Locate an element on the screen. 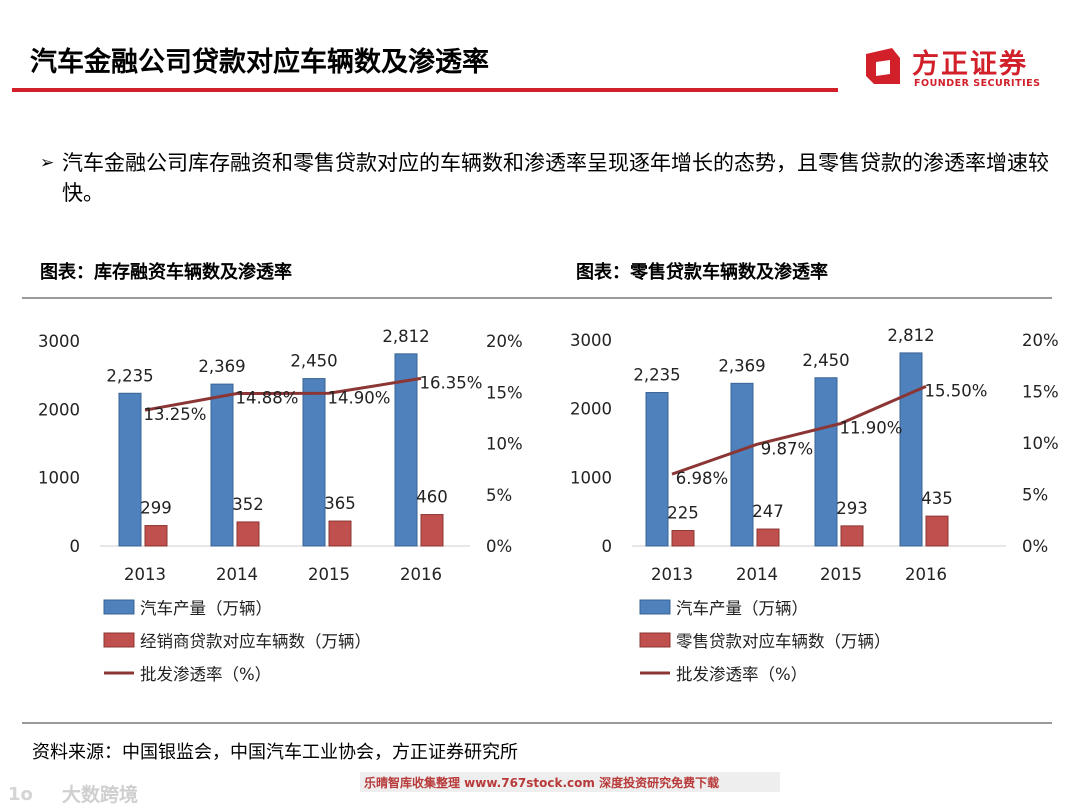 This screenshot has width=1080, height=810. footer-banner is located at coordinates (570, 782).